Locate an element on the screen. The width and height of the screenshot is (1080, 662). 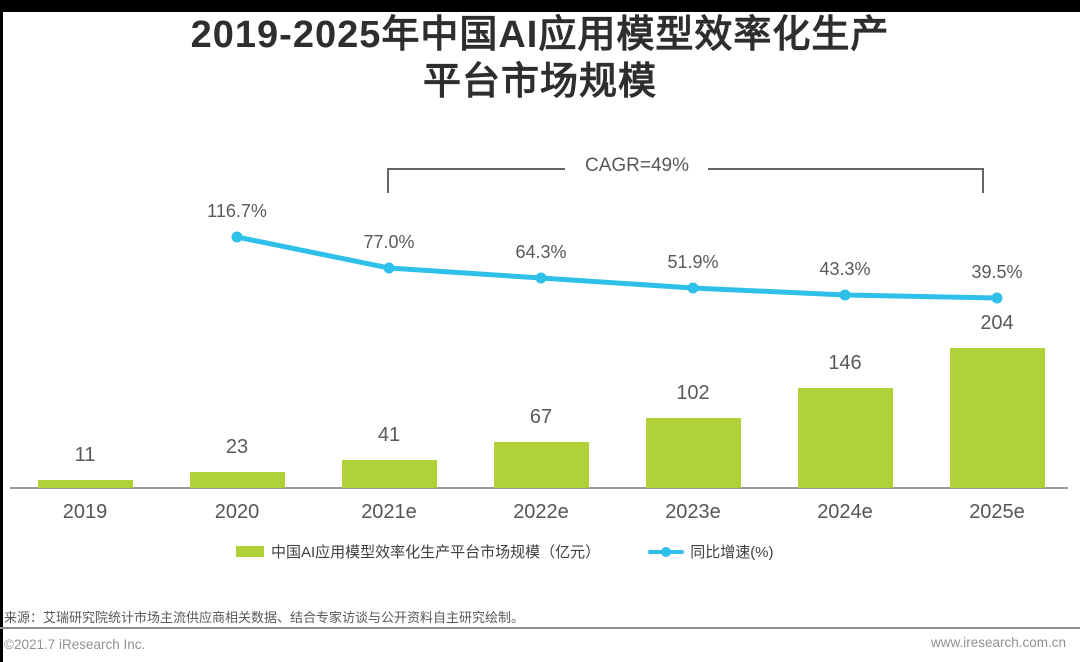
bar-2019 is located at coordinates (85, 484).